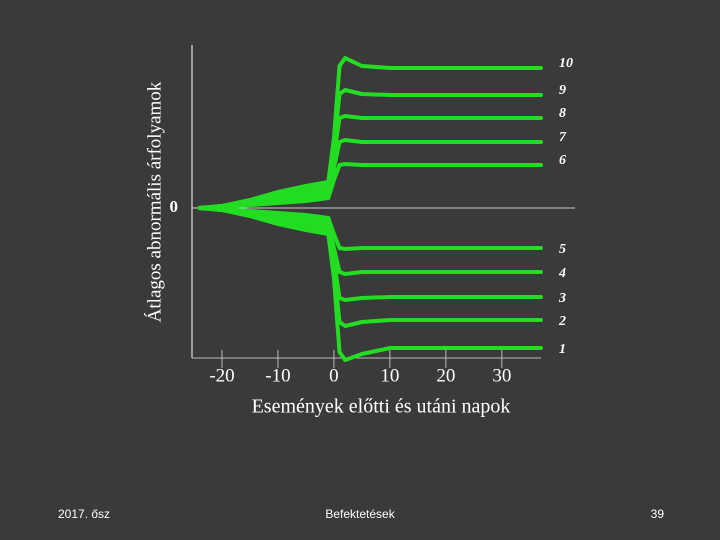 The height and width of the screenshot is (540, 720). What do you see at coordinates (445, 375) in the screenshot?
I see `x-tick-label: 20` at bounding box center [445, 375].